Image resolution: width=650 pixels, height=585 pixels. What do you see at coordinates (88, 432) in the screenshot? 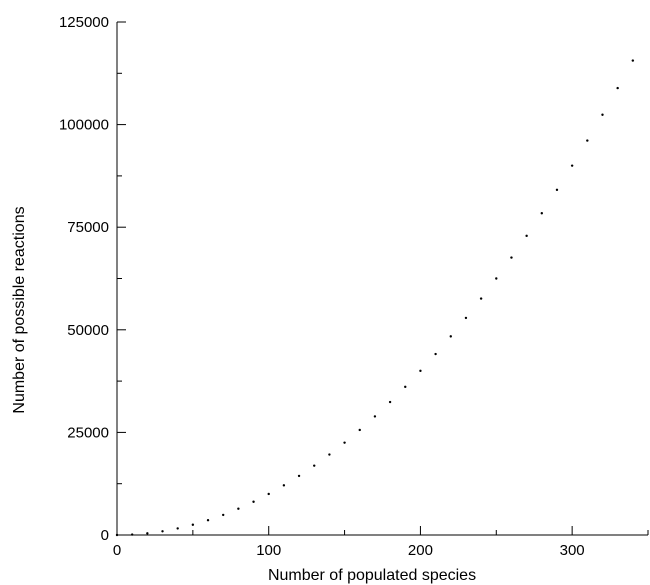
I see `y-tick-label-25000: 25000` at bounding box center [88, 432].